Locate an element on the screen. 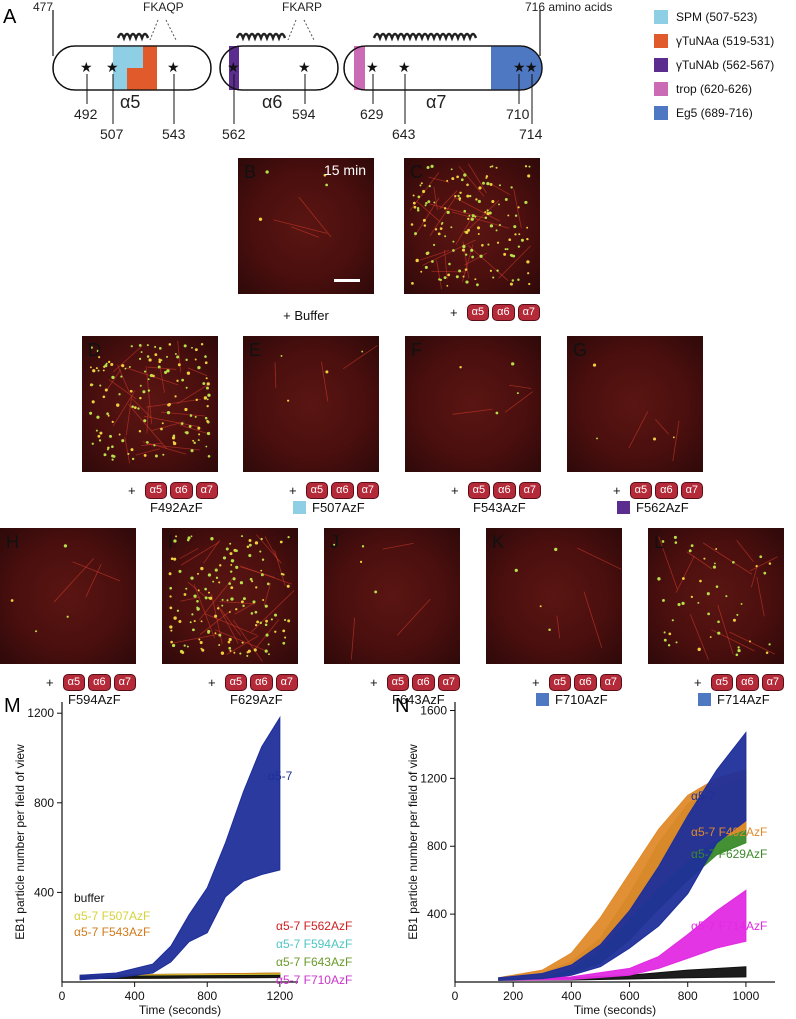 The height and width of the screenshot is (1019, 796). legend-item-gtunab: γTuNAb (562-567) is located at coordinates (714, 65).